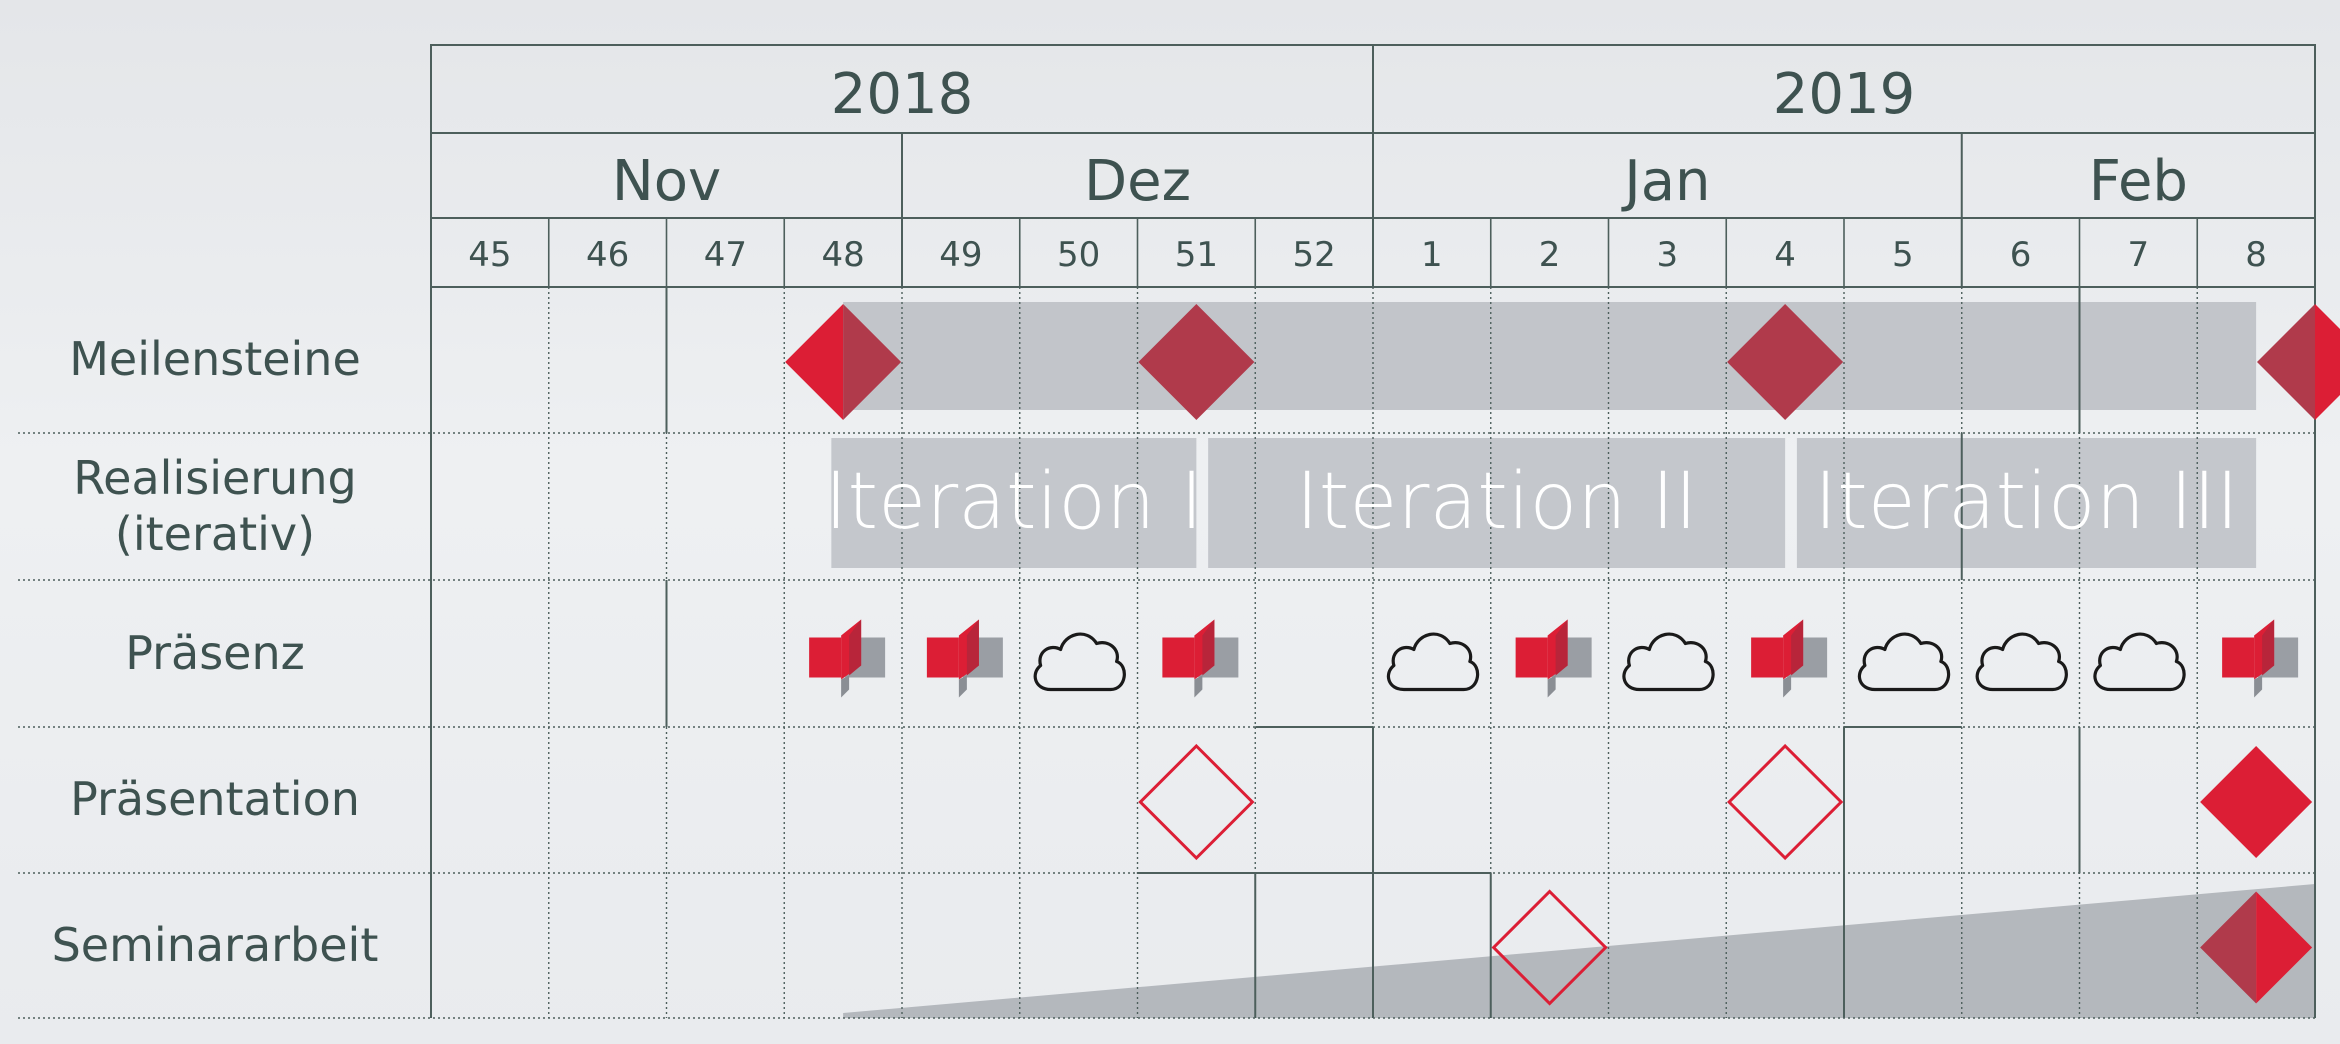  Describe the element at coordinates (666, 181) in the screenshot. I see `month-label: Nov` at that location.